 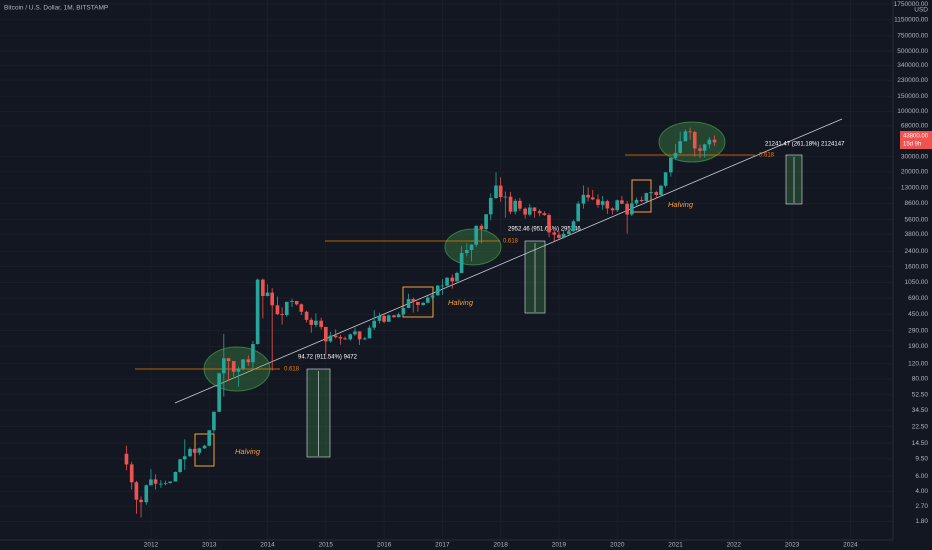 I want to click on currency-label: USD, so click(x=921, y=10).